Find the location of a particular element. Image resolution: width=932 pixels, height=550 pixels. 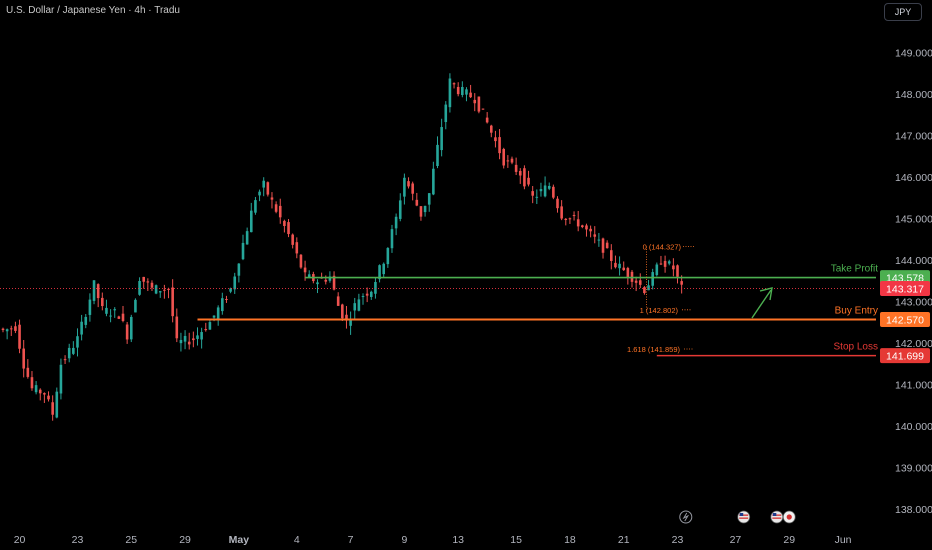

price-tick-label: 148.000 is located at coordinates (913, 95).